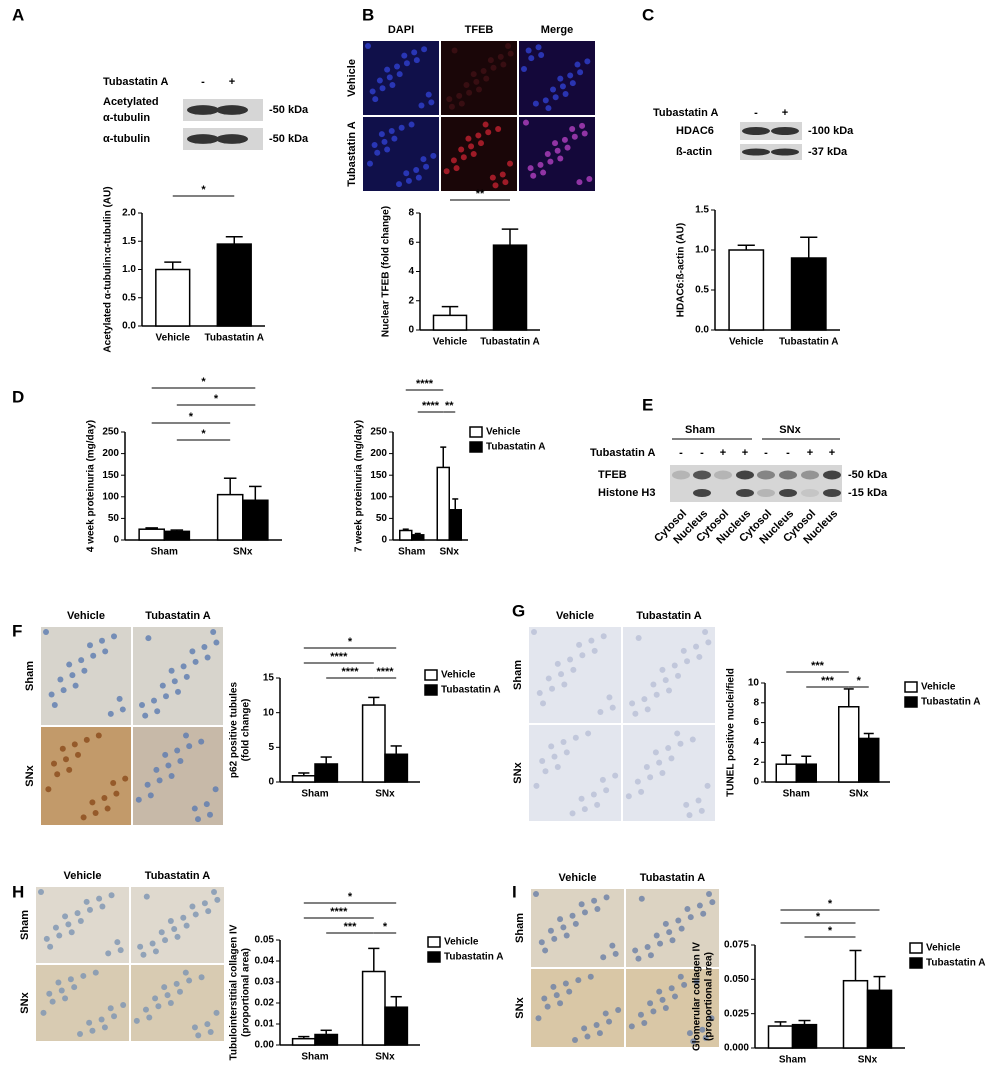 This screenshot has width=1000, height=1080. Describe the element at coordinates (702, 250) in the screenshot. I see `y-tick-label: 1.0` at that location.